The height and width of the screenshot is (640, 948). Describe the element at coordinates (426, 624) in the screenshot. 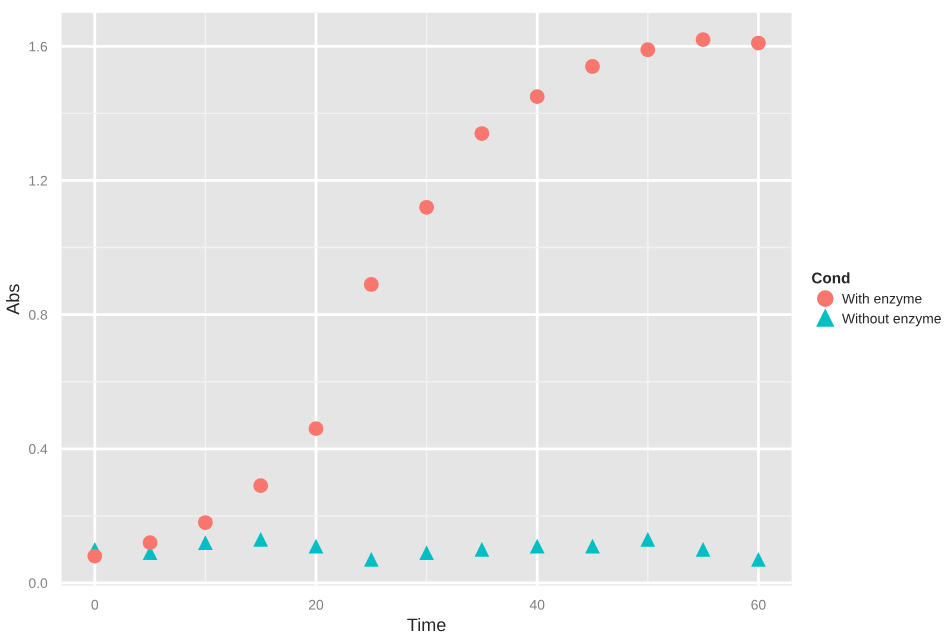

I see `x-axis-title: Time` at that location.